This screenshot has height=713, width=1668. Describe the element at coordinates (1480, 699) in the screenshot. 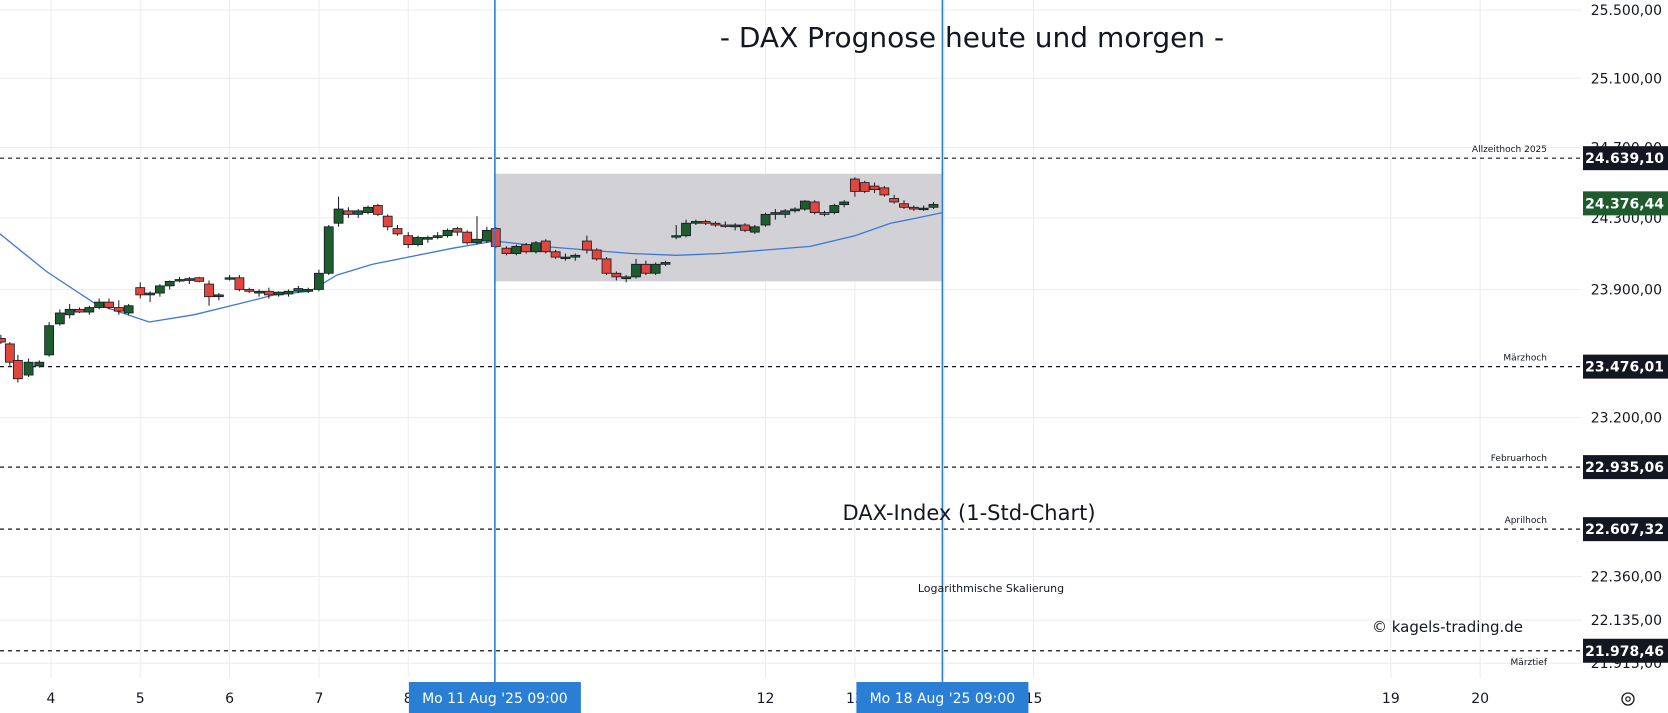

I see `x-tick-label: 20` at that location.